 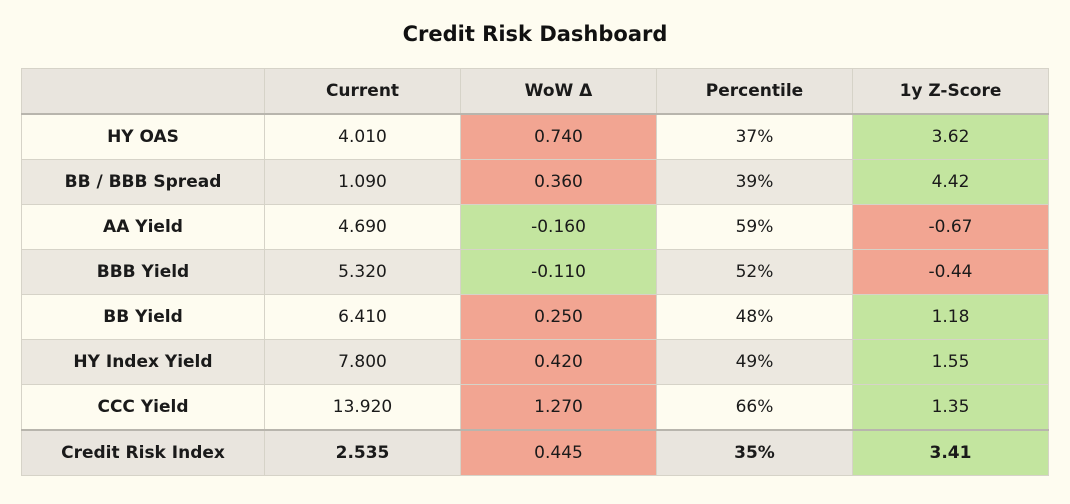 What do you see at coordinates (558, 317) in the screenshot?
I see `cell-wow: 0.250` at bounding box center [558, 317].